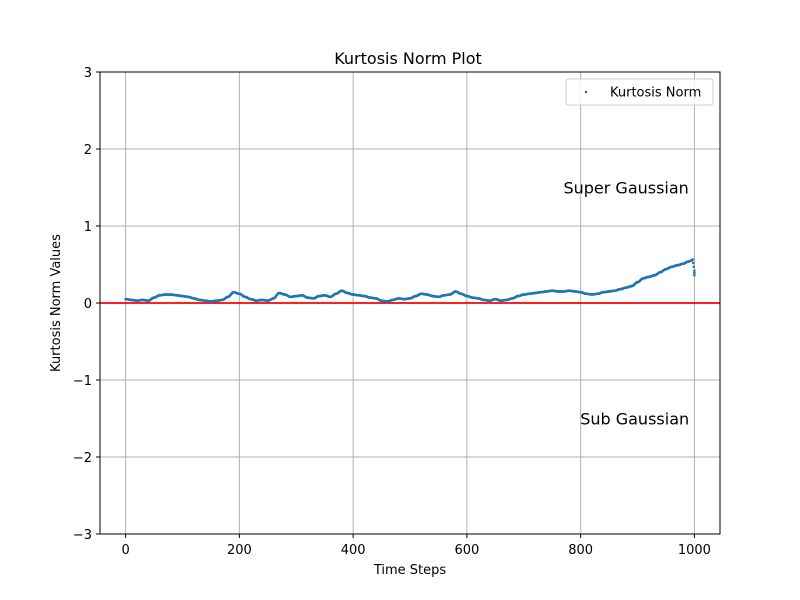  Describe the element at coordinates (82, 458) in the screenshot. I see `y-tick-label: −2` at that location.